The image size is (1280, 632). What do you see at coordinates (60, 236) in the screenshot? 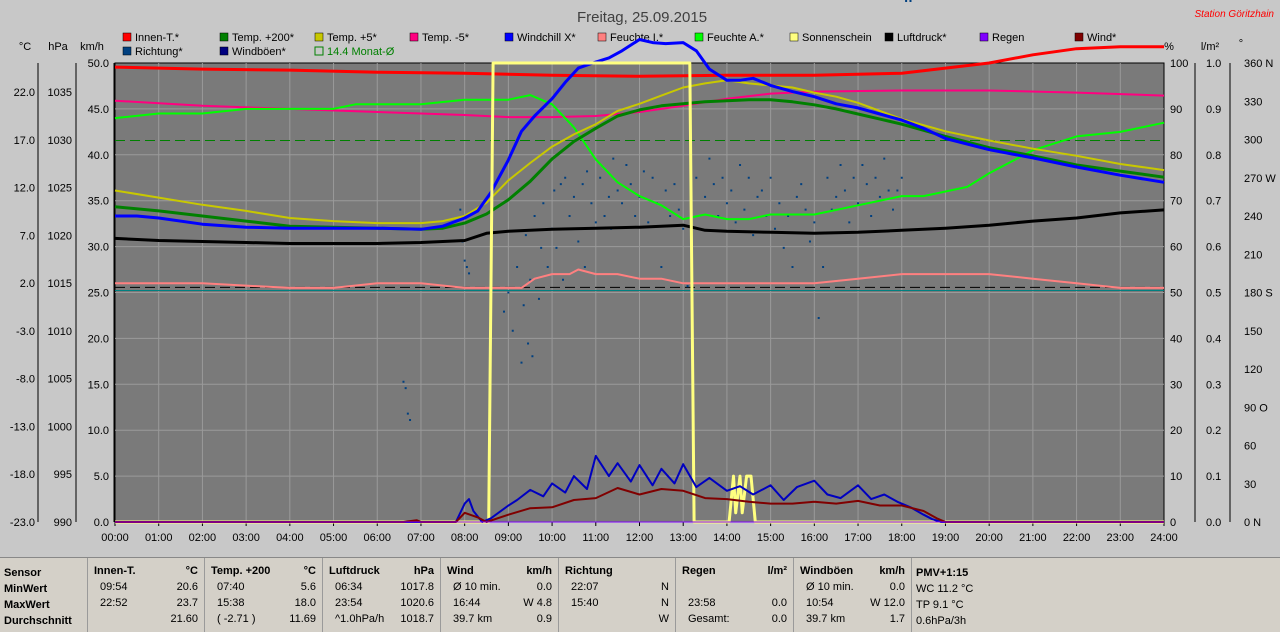
I see `press-tick-label: 1020` at bounding box center [60, 236].